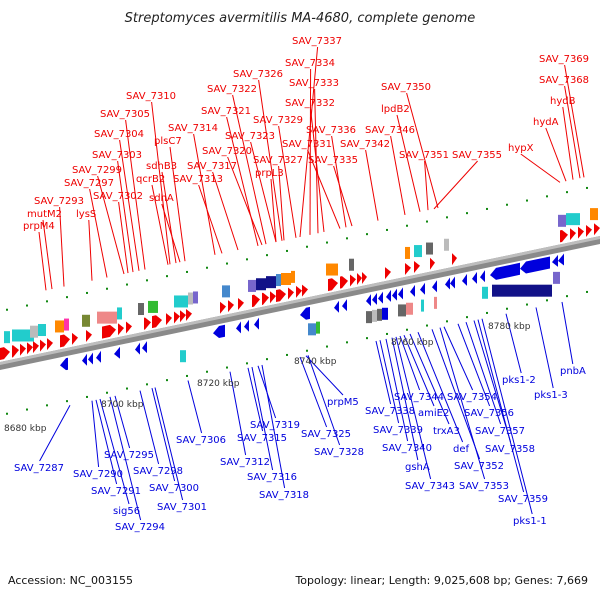 This screenshot has height=600, width=600. Describe the element at coordinates (521, 148) in the screenshot. I see `gene-label: hypX` at that location.